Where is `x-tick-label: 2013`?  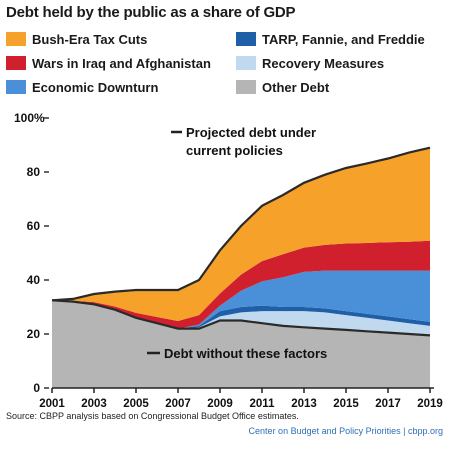
x-tick-label: 2013 is located at coordinates (304, 404).